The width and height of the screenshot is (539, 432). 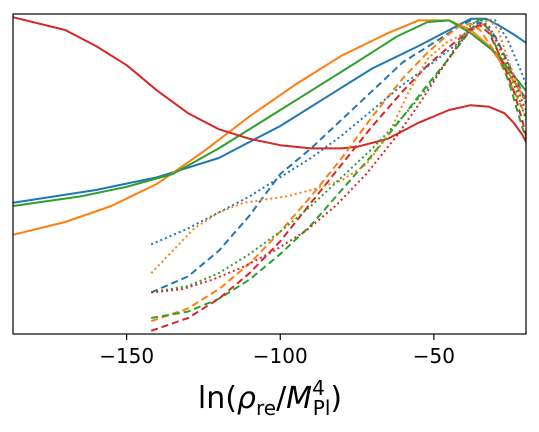 What do you see at coordinates (299, 398) in the screenshot?
I see `x-axis-label-m: M` at bounding box center [299, 398].